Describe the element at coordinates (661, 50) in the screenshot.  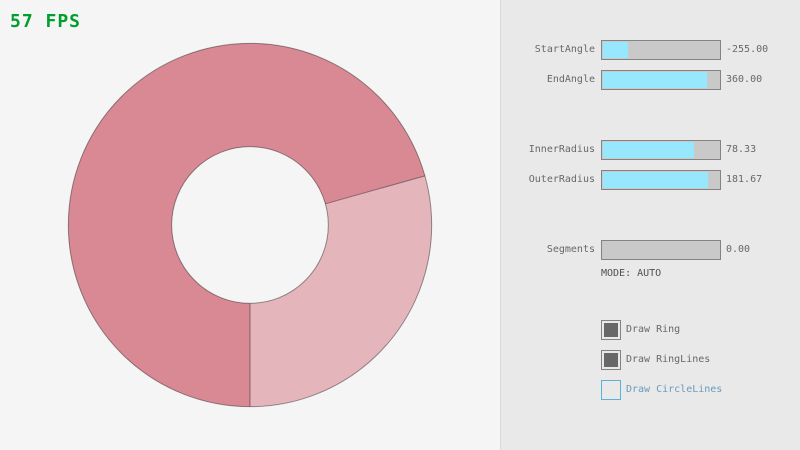
I see `startangle-slider` at that location.